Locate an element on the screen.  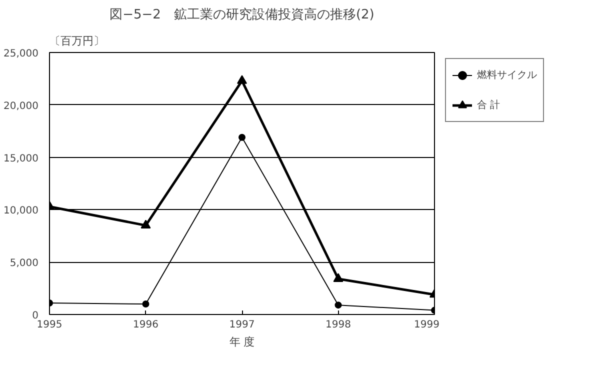
x-tick-label: 1996 is located at coordinates (145, 325).